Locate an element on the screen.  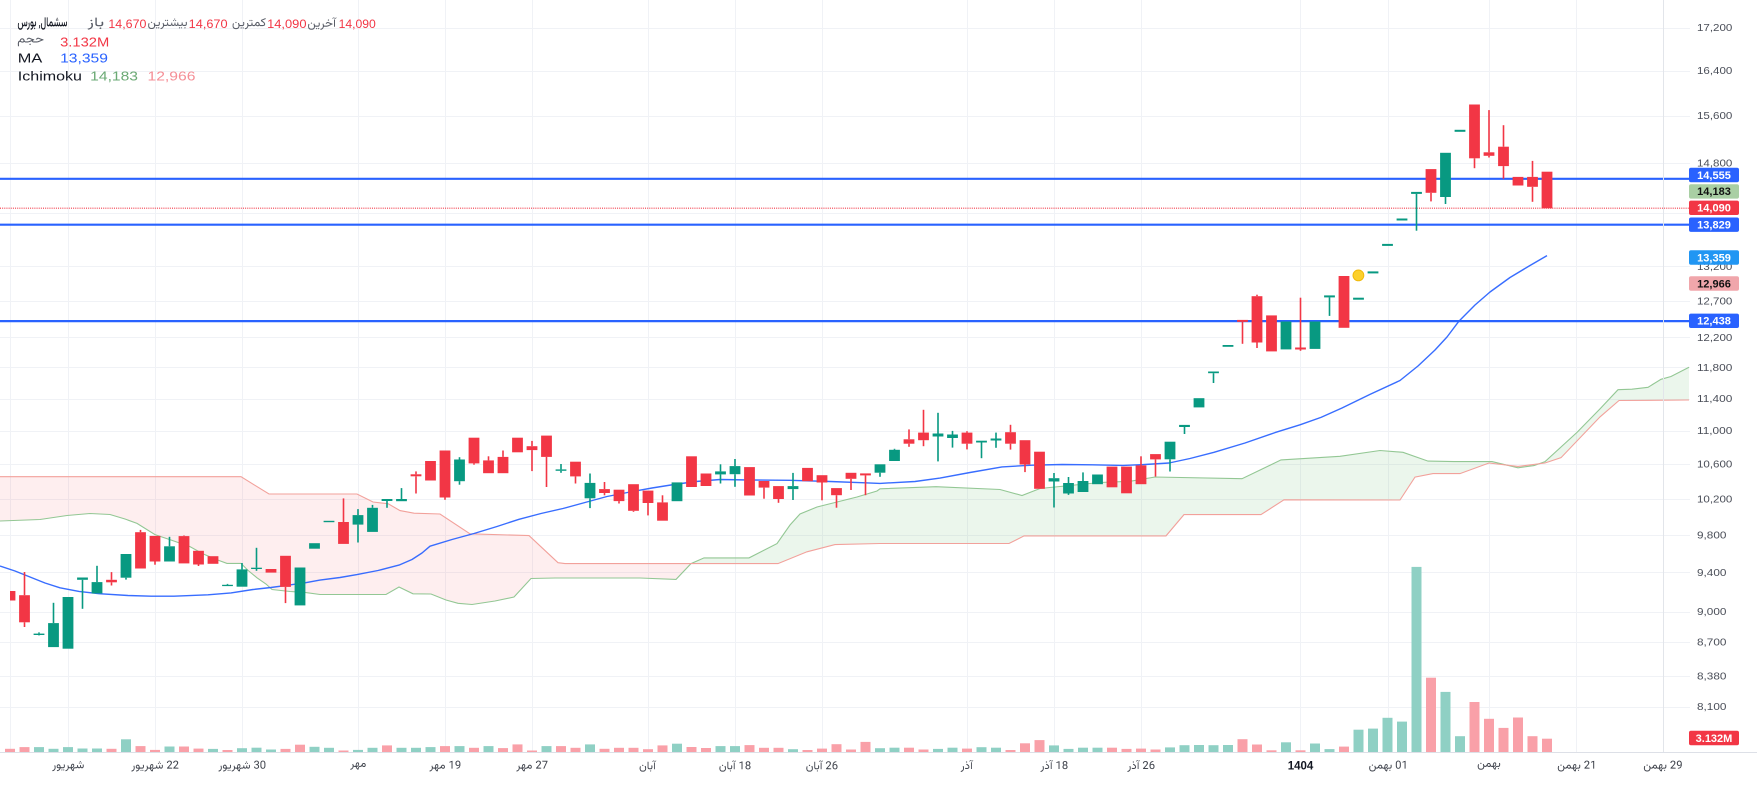
svg-text: 13,829 is located at coordinates (1714, 226).